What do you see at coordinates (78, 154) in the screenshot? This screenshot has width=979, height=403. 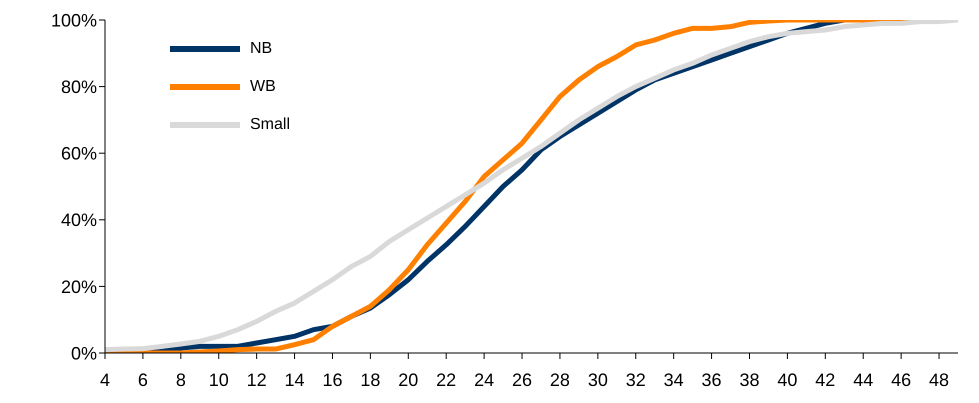 I see `y-tick-label: 60%` at bounding box center [78, 154].